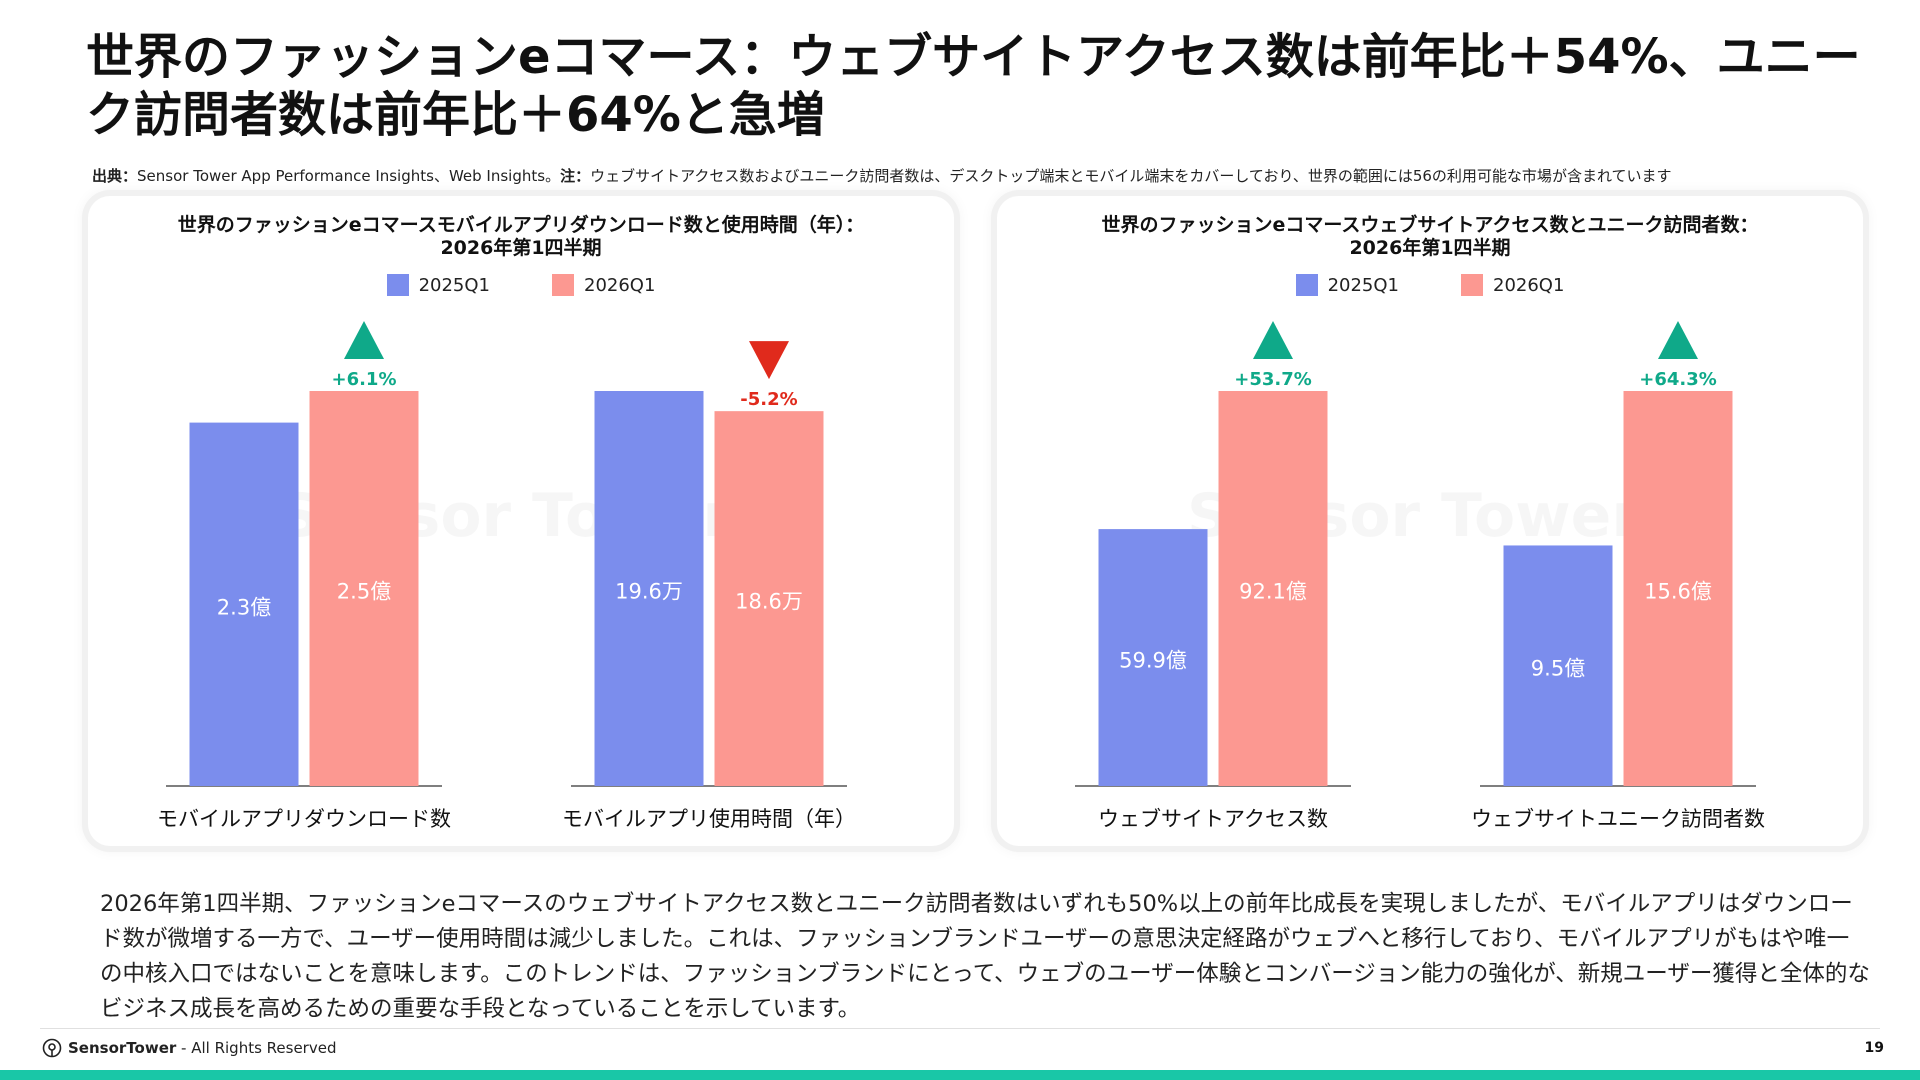 The image size is (1920, 1080). What do you see at coordinates (521, 225) in the screenshot?
I see `chart-title-line: 世界のファッションeコマースモバイルアプリダウンロード数と使用時間（年）：` at bounding box center [521, 225].